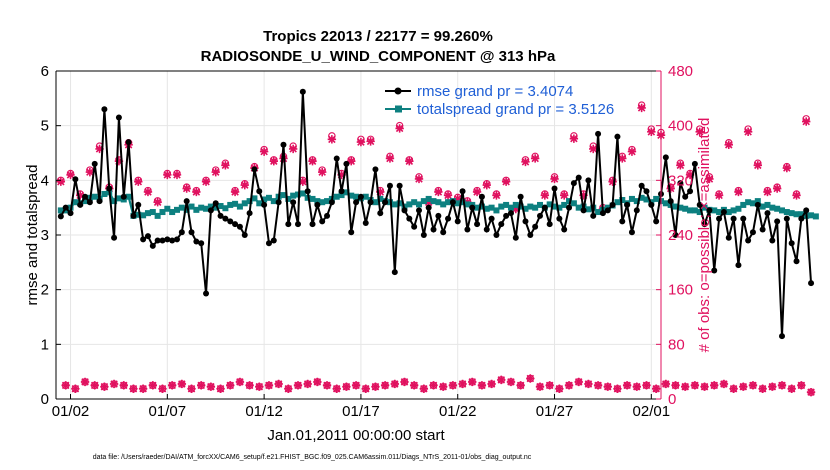 The height and width of the screenshot is (470, 830). I want to click on x-tick-label: 01/27, so click(555, 411).